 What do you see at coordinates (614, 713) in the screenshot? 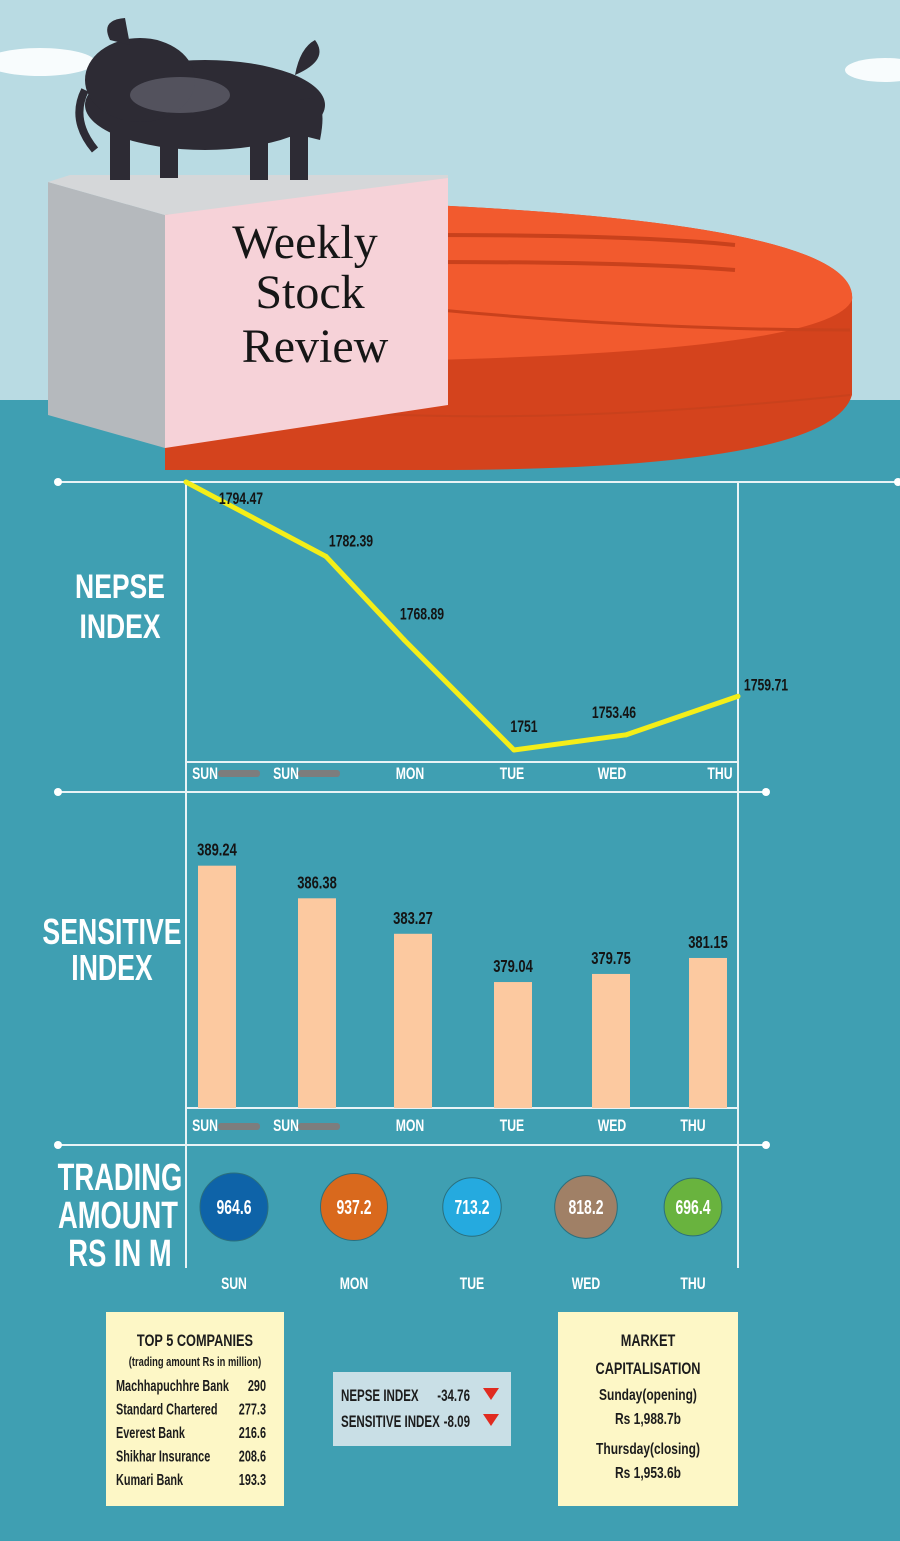
I see `nepse-value-label: 1753.46` at bounding box center [614, 713].